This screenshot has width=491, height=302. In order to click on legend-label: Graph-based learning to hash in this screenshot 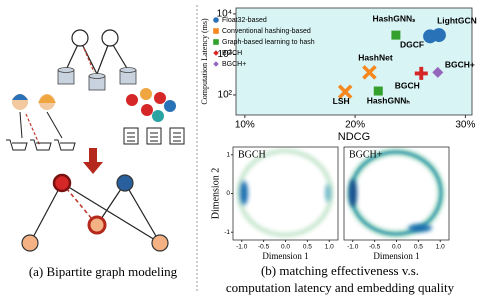, I will do `click(268, 42)`.